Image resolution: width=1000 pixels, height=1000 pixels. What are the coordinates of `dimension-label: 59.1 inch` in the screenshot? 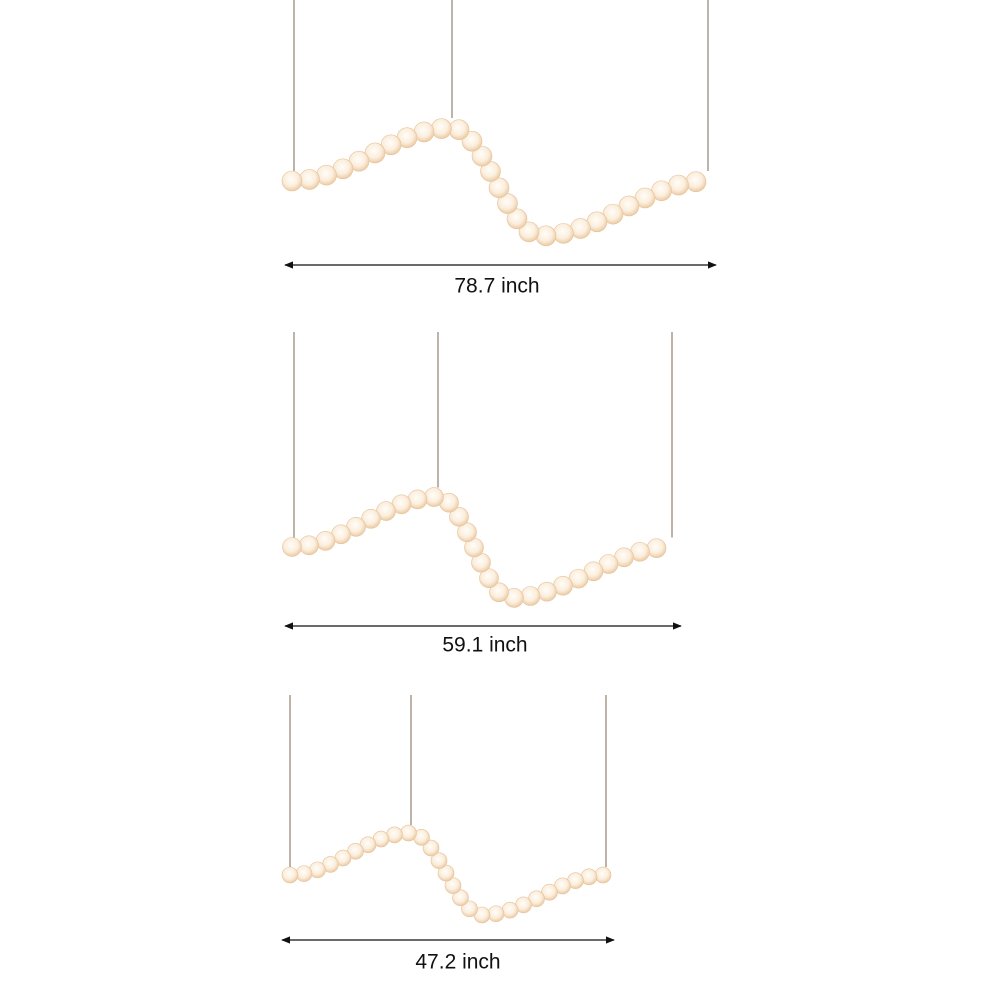 It's located at (484, 645).